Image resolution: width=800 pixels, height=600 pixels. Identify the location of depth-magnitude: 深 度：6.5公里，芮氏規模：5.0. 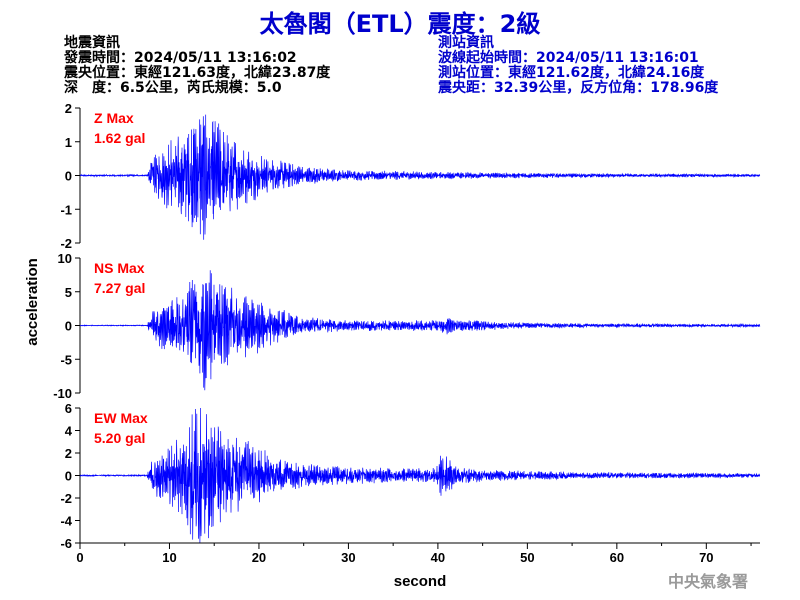
(173, 88).